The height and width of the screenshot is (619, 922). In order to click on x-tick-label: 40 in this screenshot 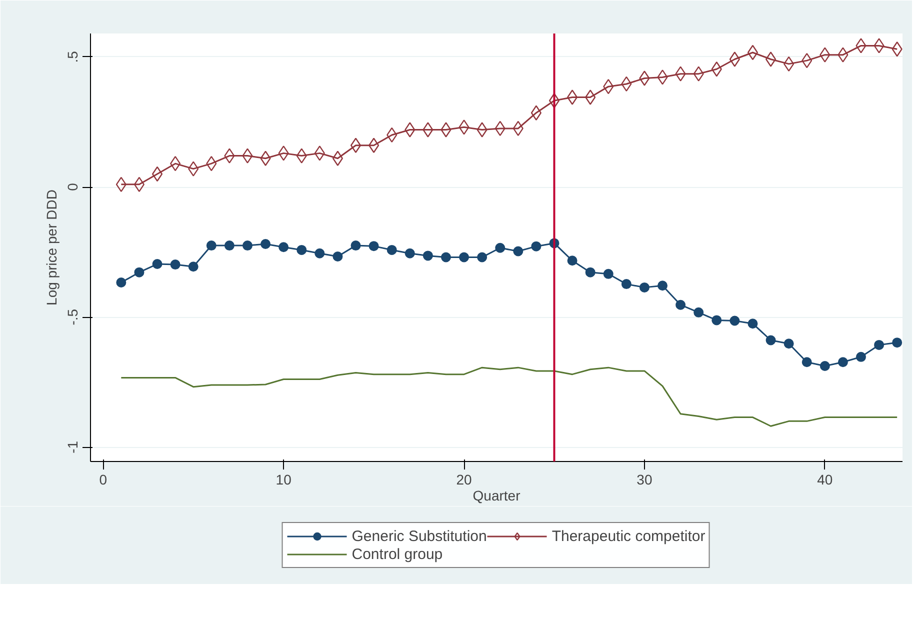, I will do `click(825, 480)`.